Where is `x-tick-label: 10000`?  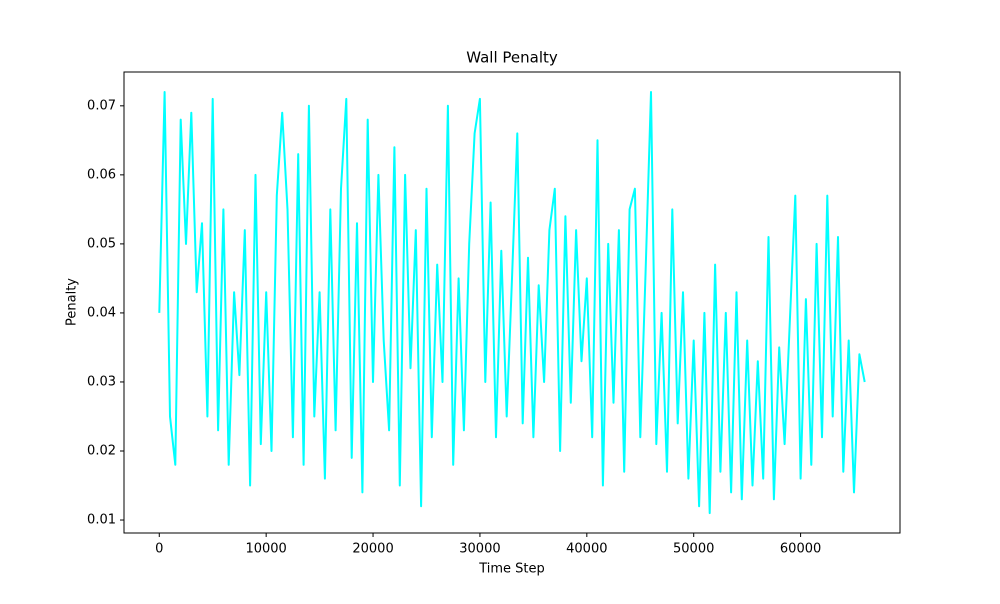 x-tick-label: 10000 is located at coordinates (265, 549).